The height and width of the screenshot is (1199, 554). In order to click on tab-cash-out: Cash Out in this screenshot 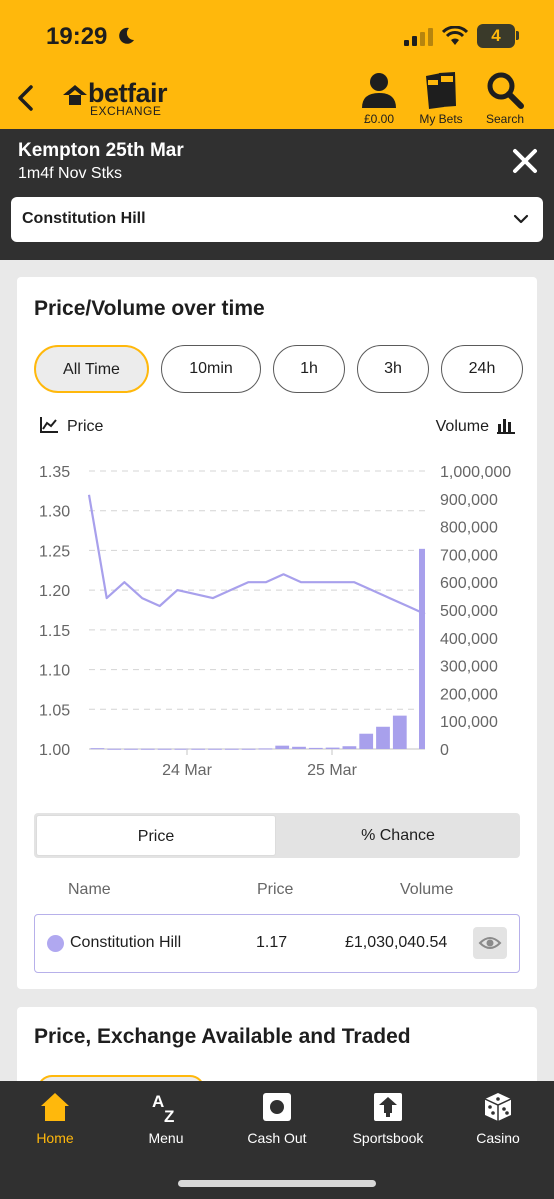, I will do `click(277, 1118)`.